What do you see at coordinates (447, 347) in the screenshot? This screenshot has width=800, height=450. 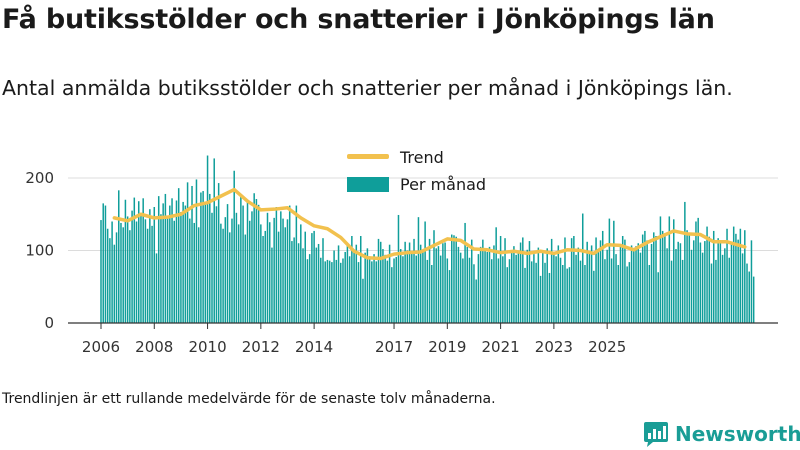 I see `x-tick-label: 2019` at bounding box center [447, 347].